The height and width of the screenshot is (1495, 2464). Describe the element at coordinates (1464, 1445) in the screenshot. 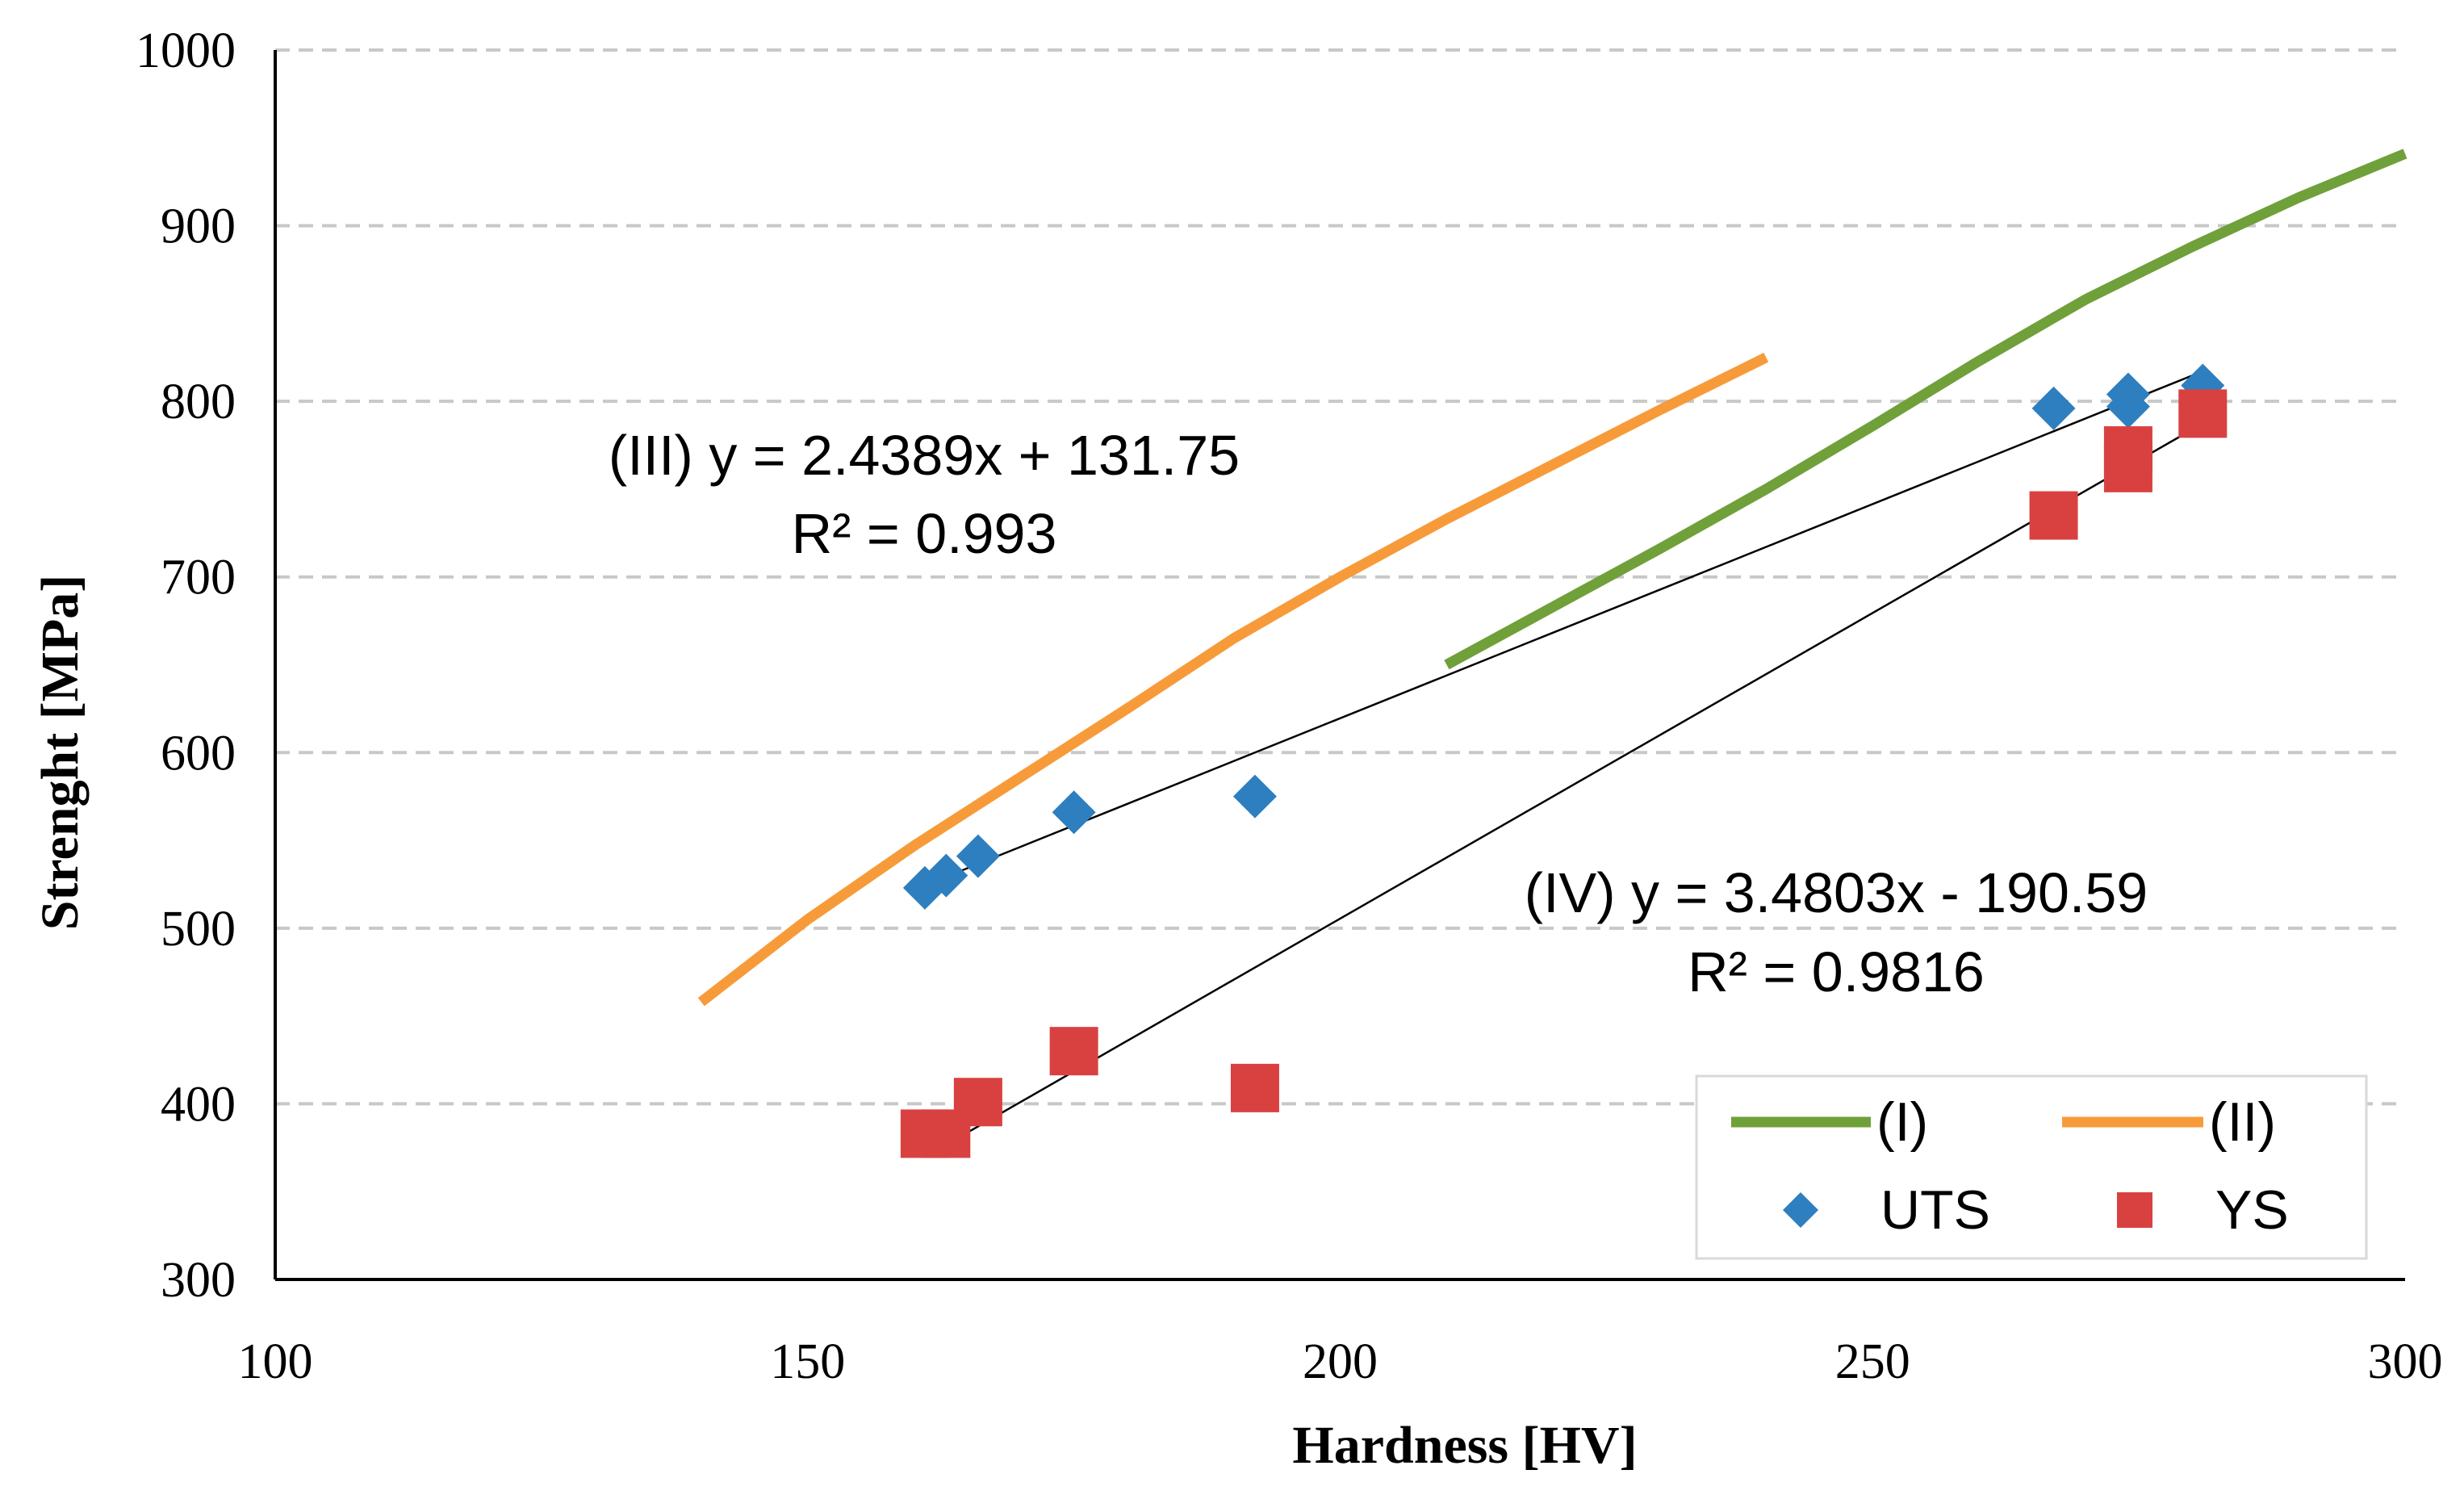

I see `x-axis-title: Hardness [HV]` at that location.